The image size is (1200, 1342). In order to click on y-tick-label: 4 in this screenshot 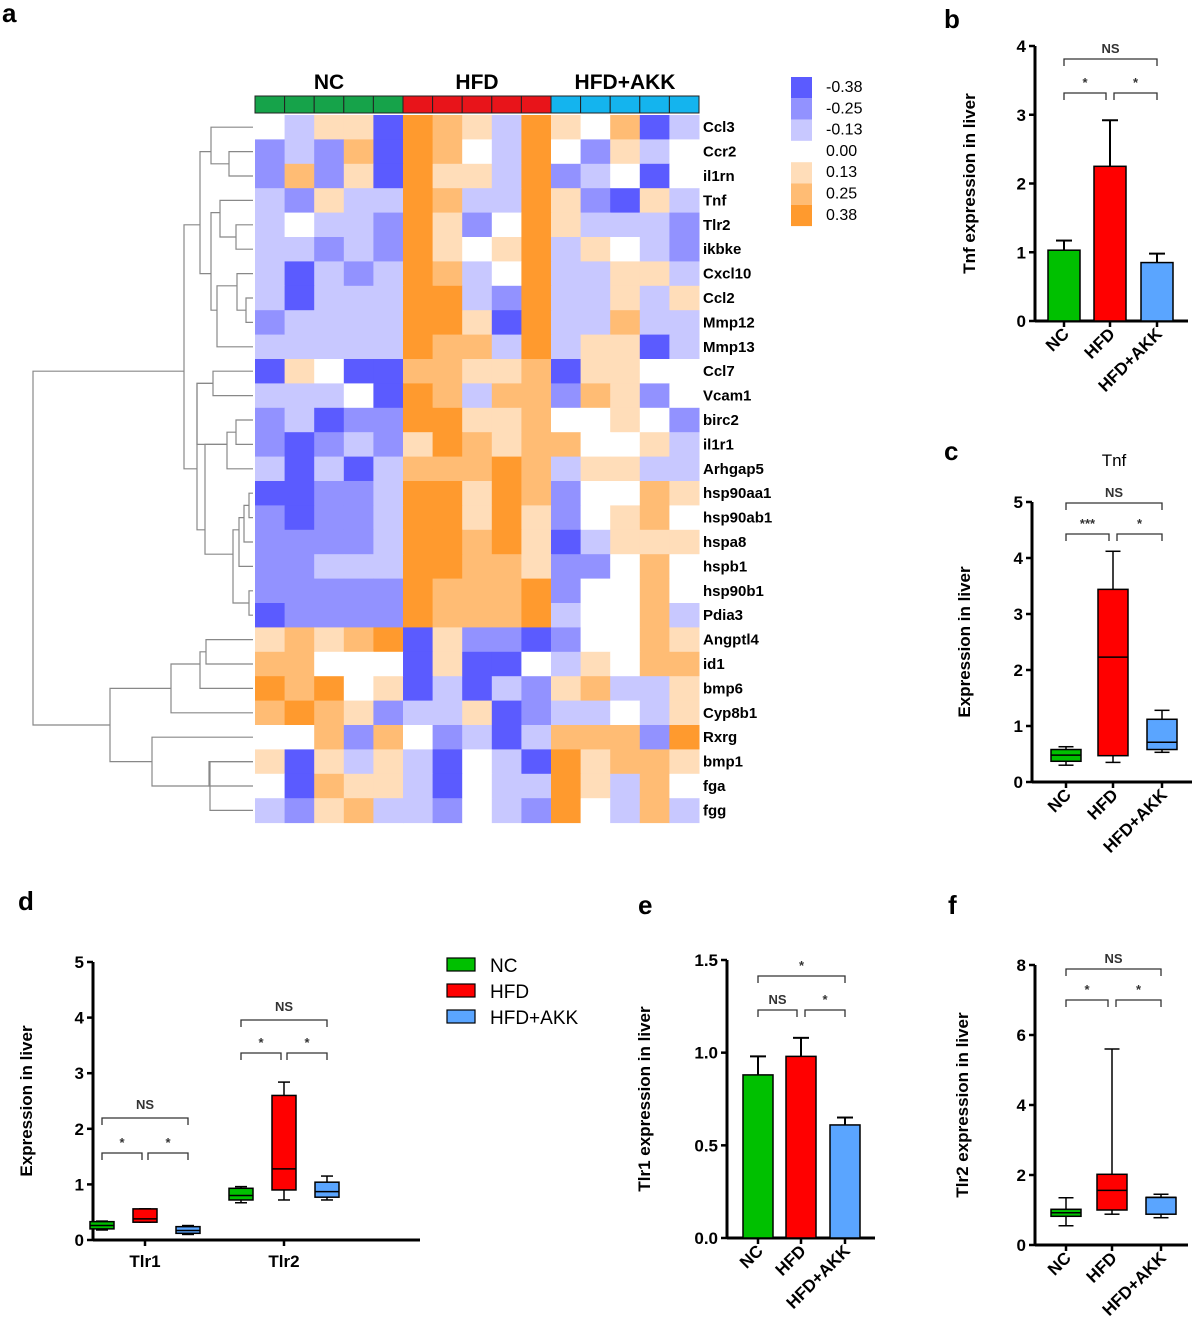, I will do `click(1022, 46)`.